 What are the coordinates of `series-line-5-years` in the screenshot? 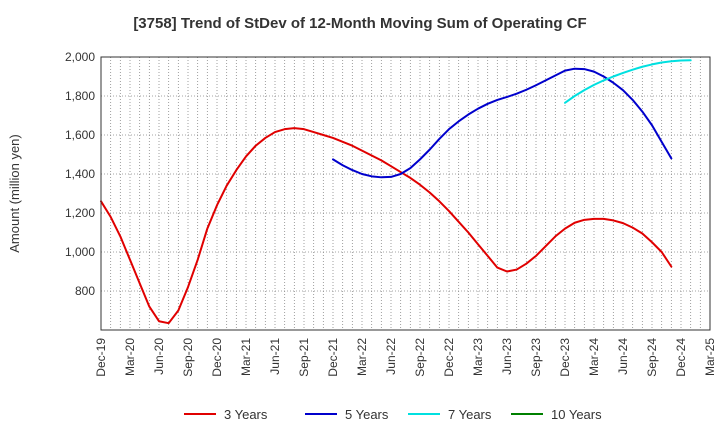 It's located at (502, 123).